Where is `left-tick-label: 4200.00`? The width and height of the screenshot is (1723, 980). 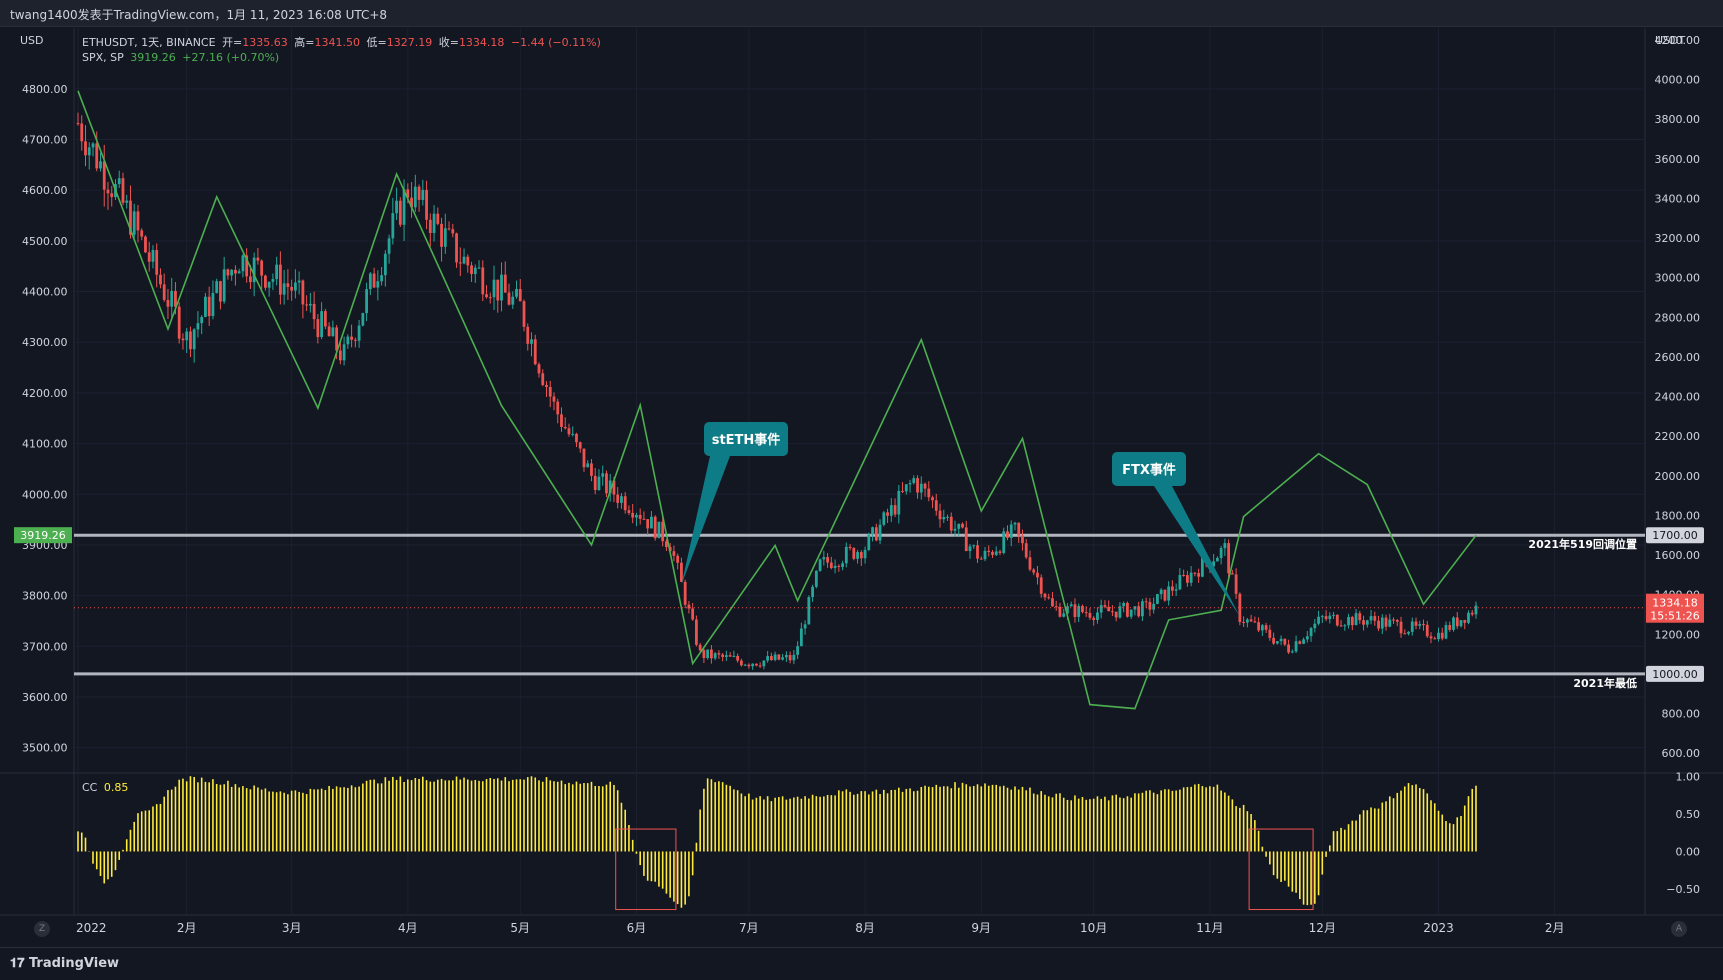 left-tick-label: 4200.00 is located at coordinates (45, 393).